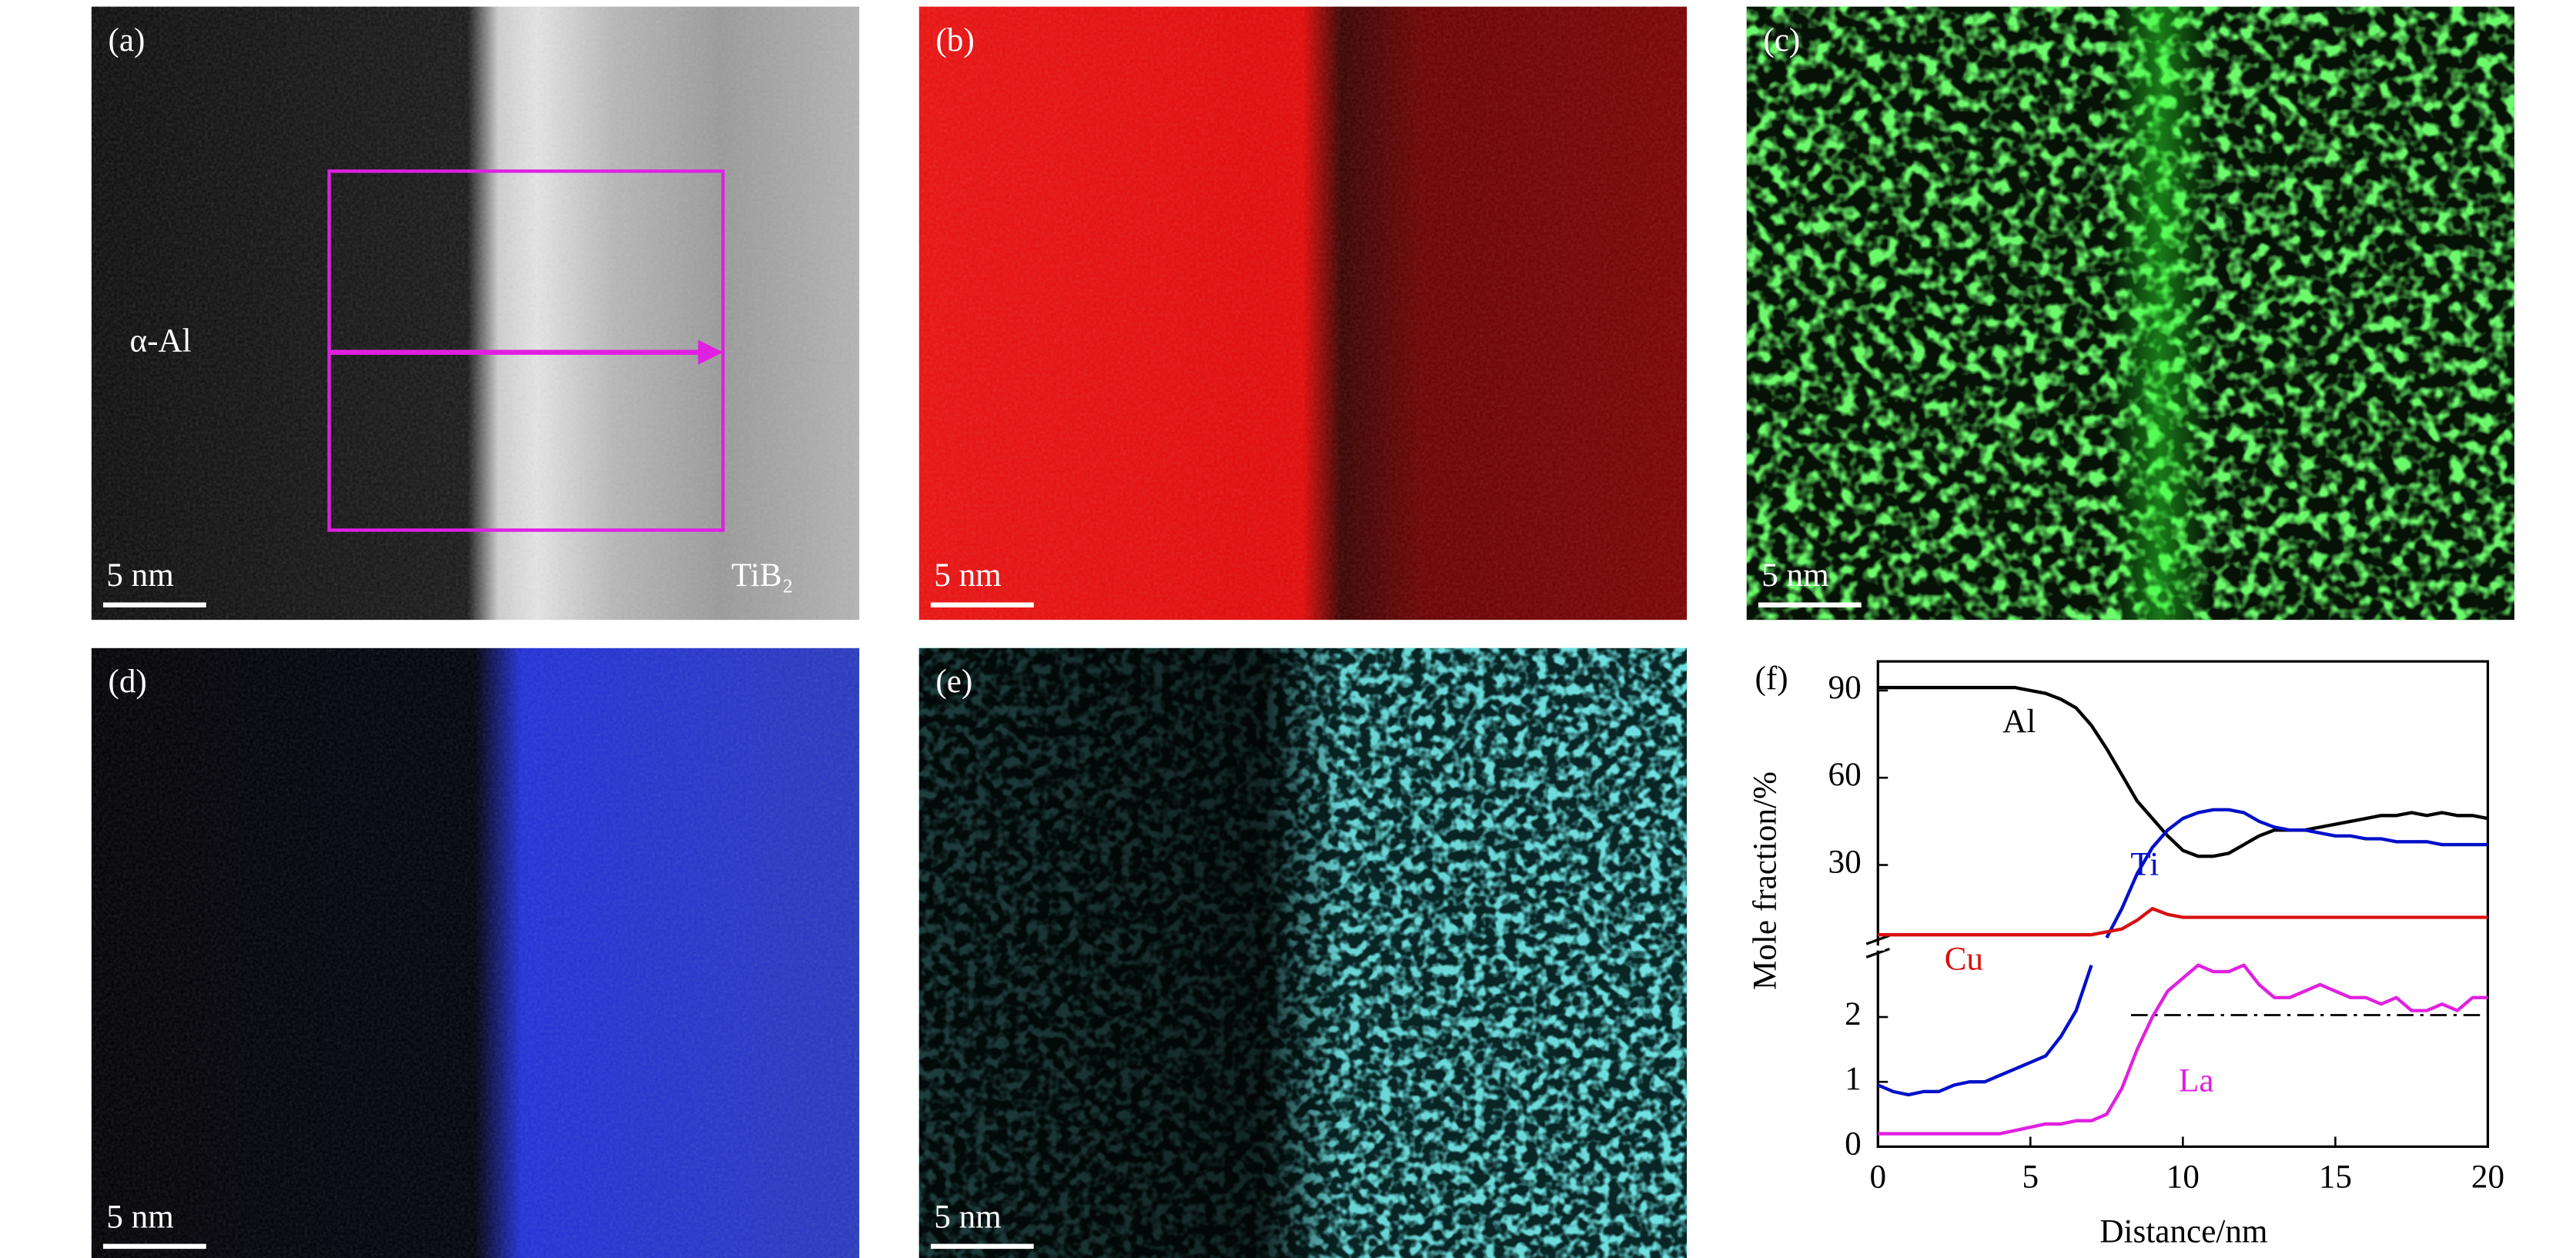 The height and width of the screenshot is (1258, 2576). Describe the element at coordinates (1845, 688) in the screenshot. I see `y2-tick-label: 90` at that location.